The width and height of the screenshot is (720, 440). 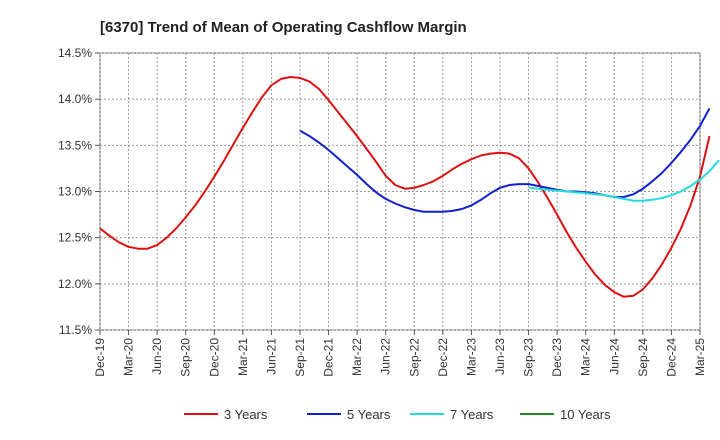 I want to click on x-tick-label: Mar-25, so click(x=700, y=357).